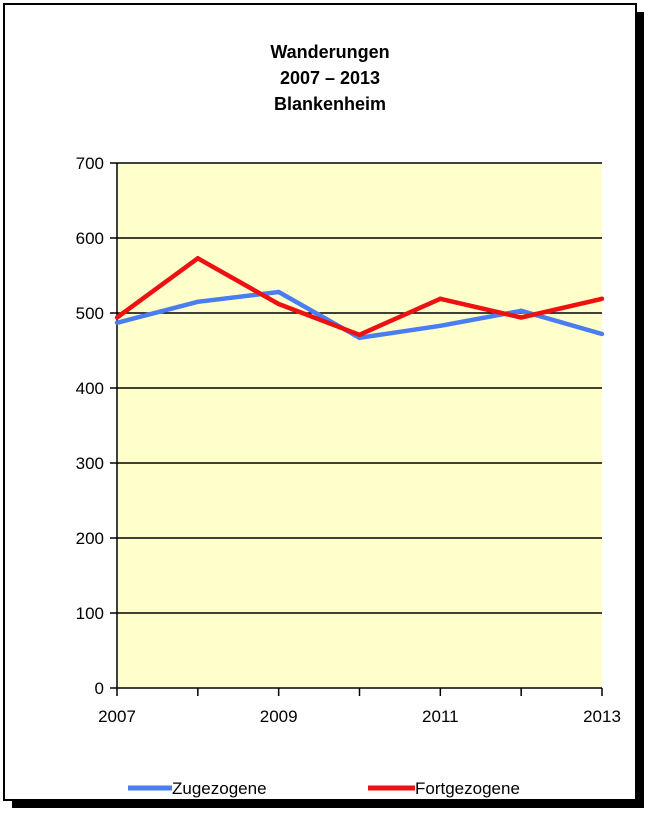 The height and width of the screenshot is (817, 650). What do you see at coordinates (279, 716) in the screenshot?
I see `x-tick-label: 2009` at bounding box center [279, 716].